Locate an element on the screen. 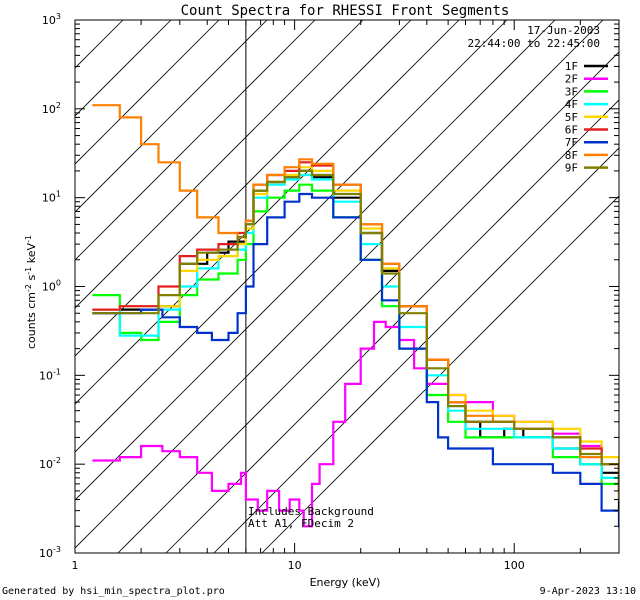 This screenshot has height=600, width=640. x-tick-label: 10 is located at coordinates (295, 565).